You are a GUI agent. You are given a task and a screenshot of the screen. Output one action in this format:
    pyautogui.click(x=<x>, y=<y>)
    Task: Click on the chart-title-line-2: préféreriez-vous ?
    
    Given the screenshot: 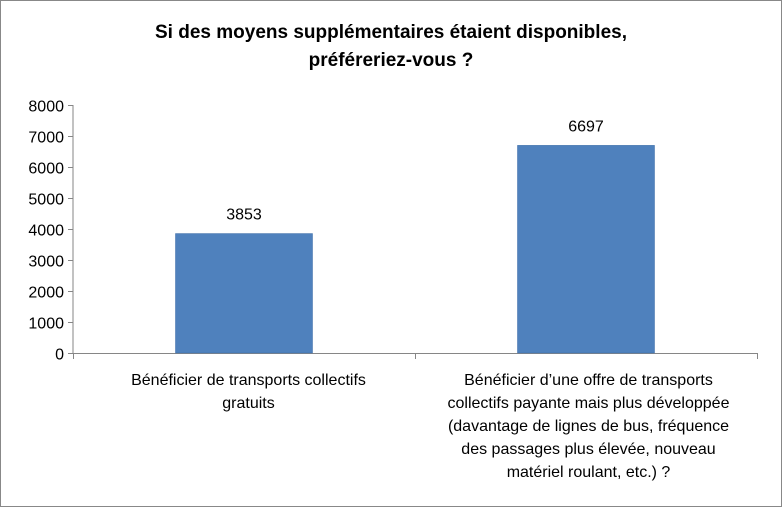 What is the action you would take?
    pyautogui.click(x=391, y=60)
    